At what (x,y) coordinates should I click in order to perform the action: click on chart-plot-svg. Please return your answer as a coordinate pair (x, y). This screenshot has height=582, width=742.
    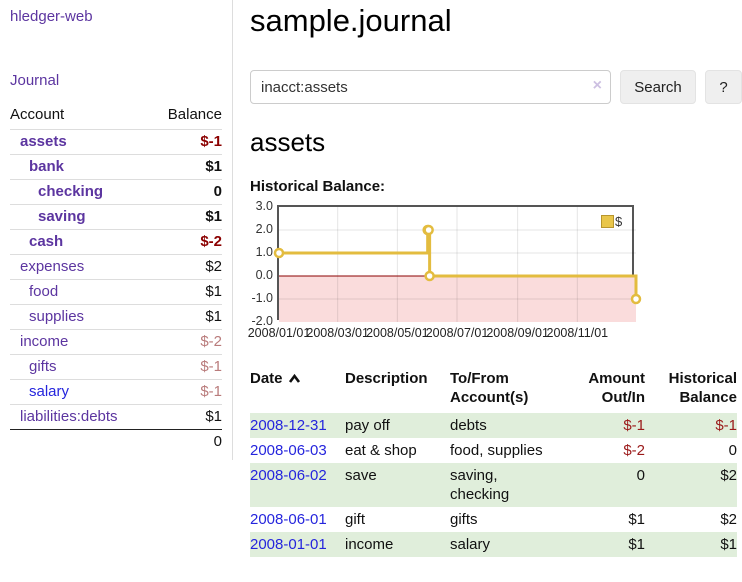
    Looking at the image, I should click on (457, 264).